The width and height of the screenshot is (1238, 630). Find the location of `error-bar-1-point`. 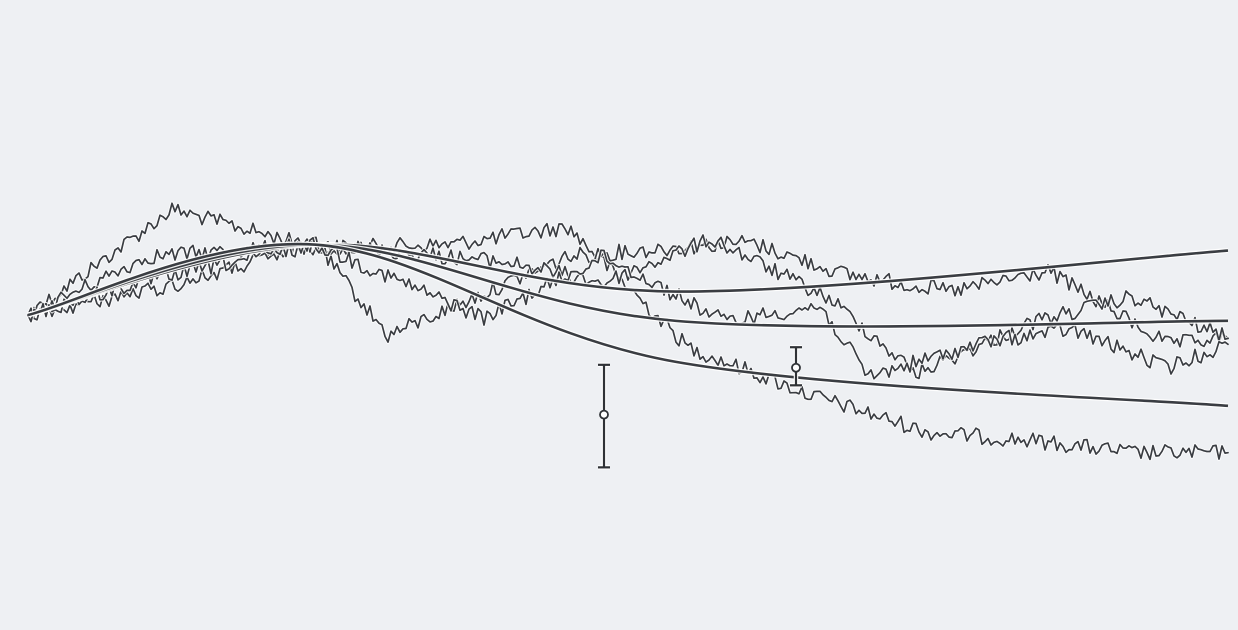

error-bar-1-point is located at coordinates (604, 414).